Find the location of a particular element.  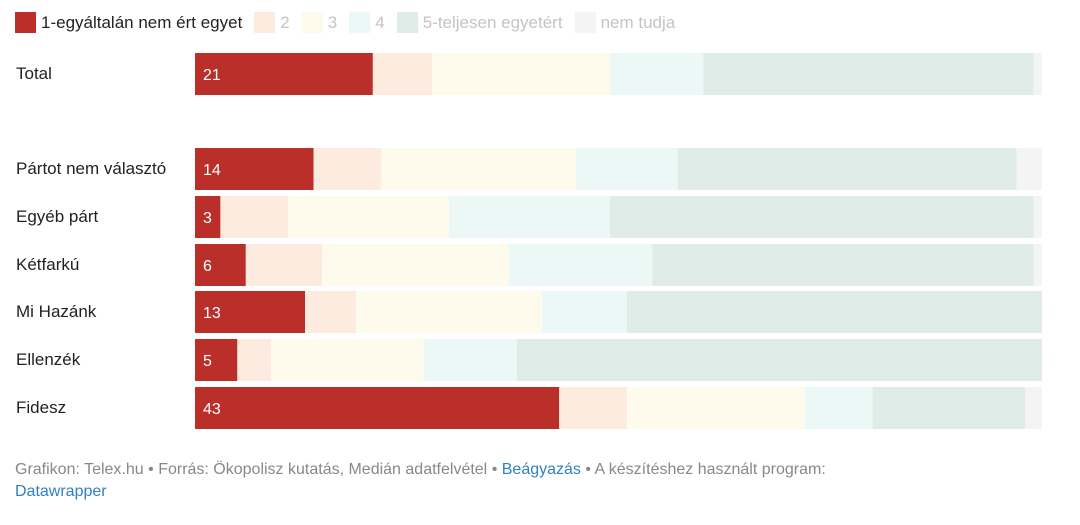

footer-credit: Grafikon: Telex.hu is located at coordinates (79, 469).